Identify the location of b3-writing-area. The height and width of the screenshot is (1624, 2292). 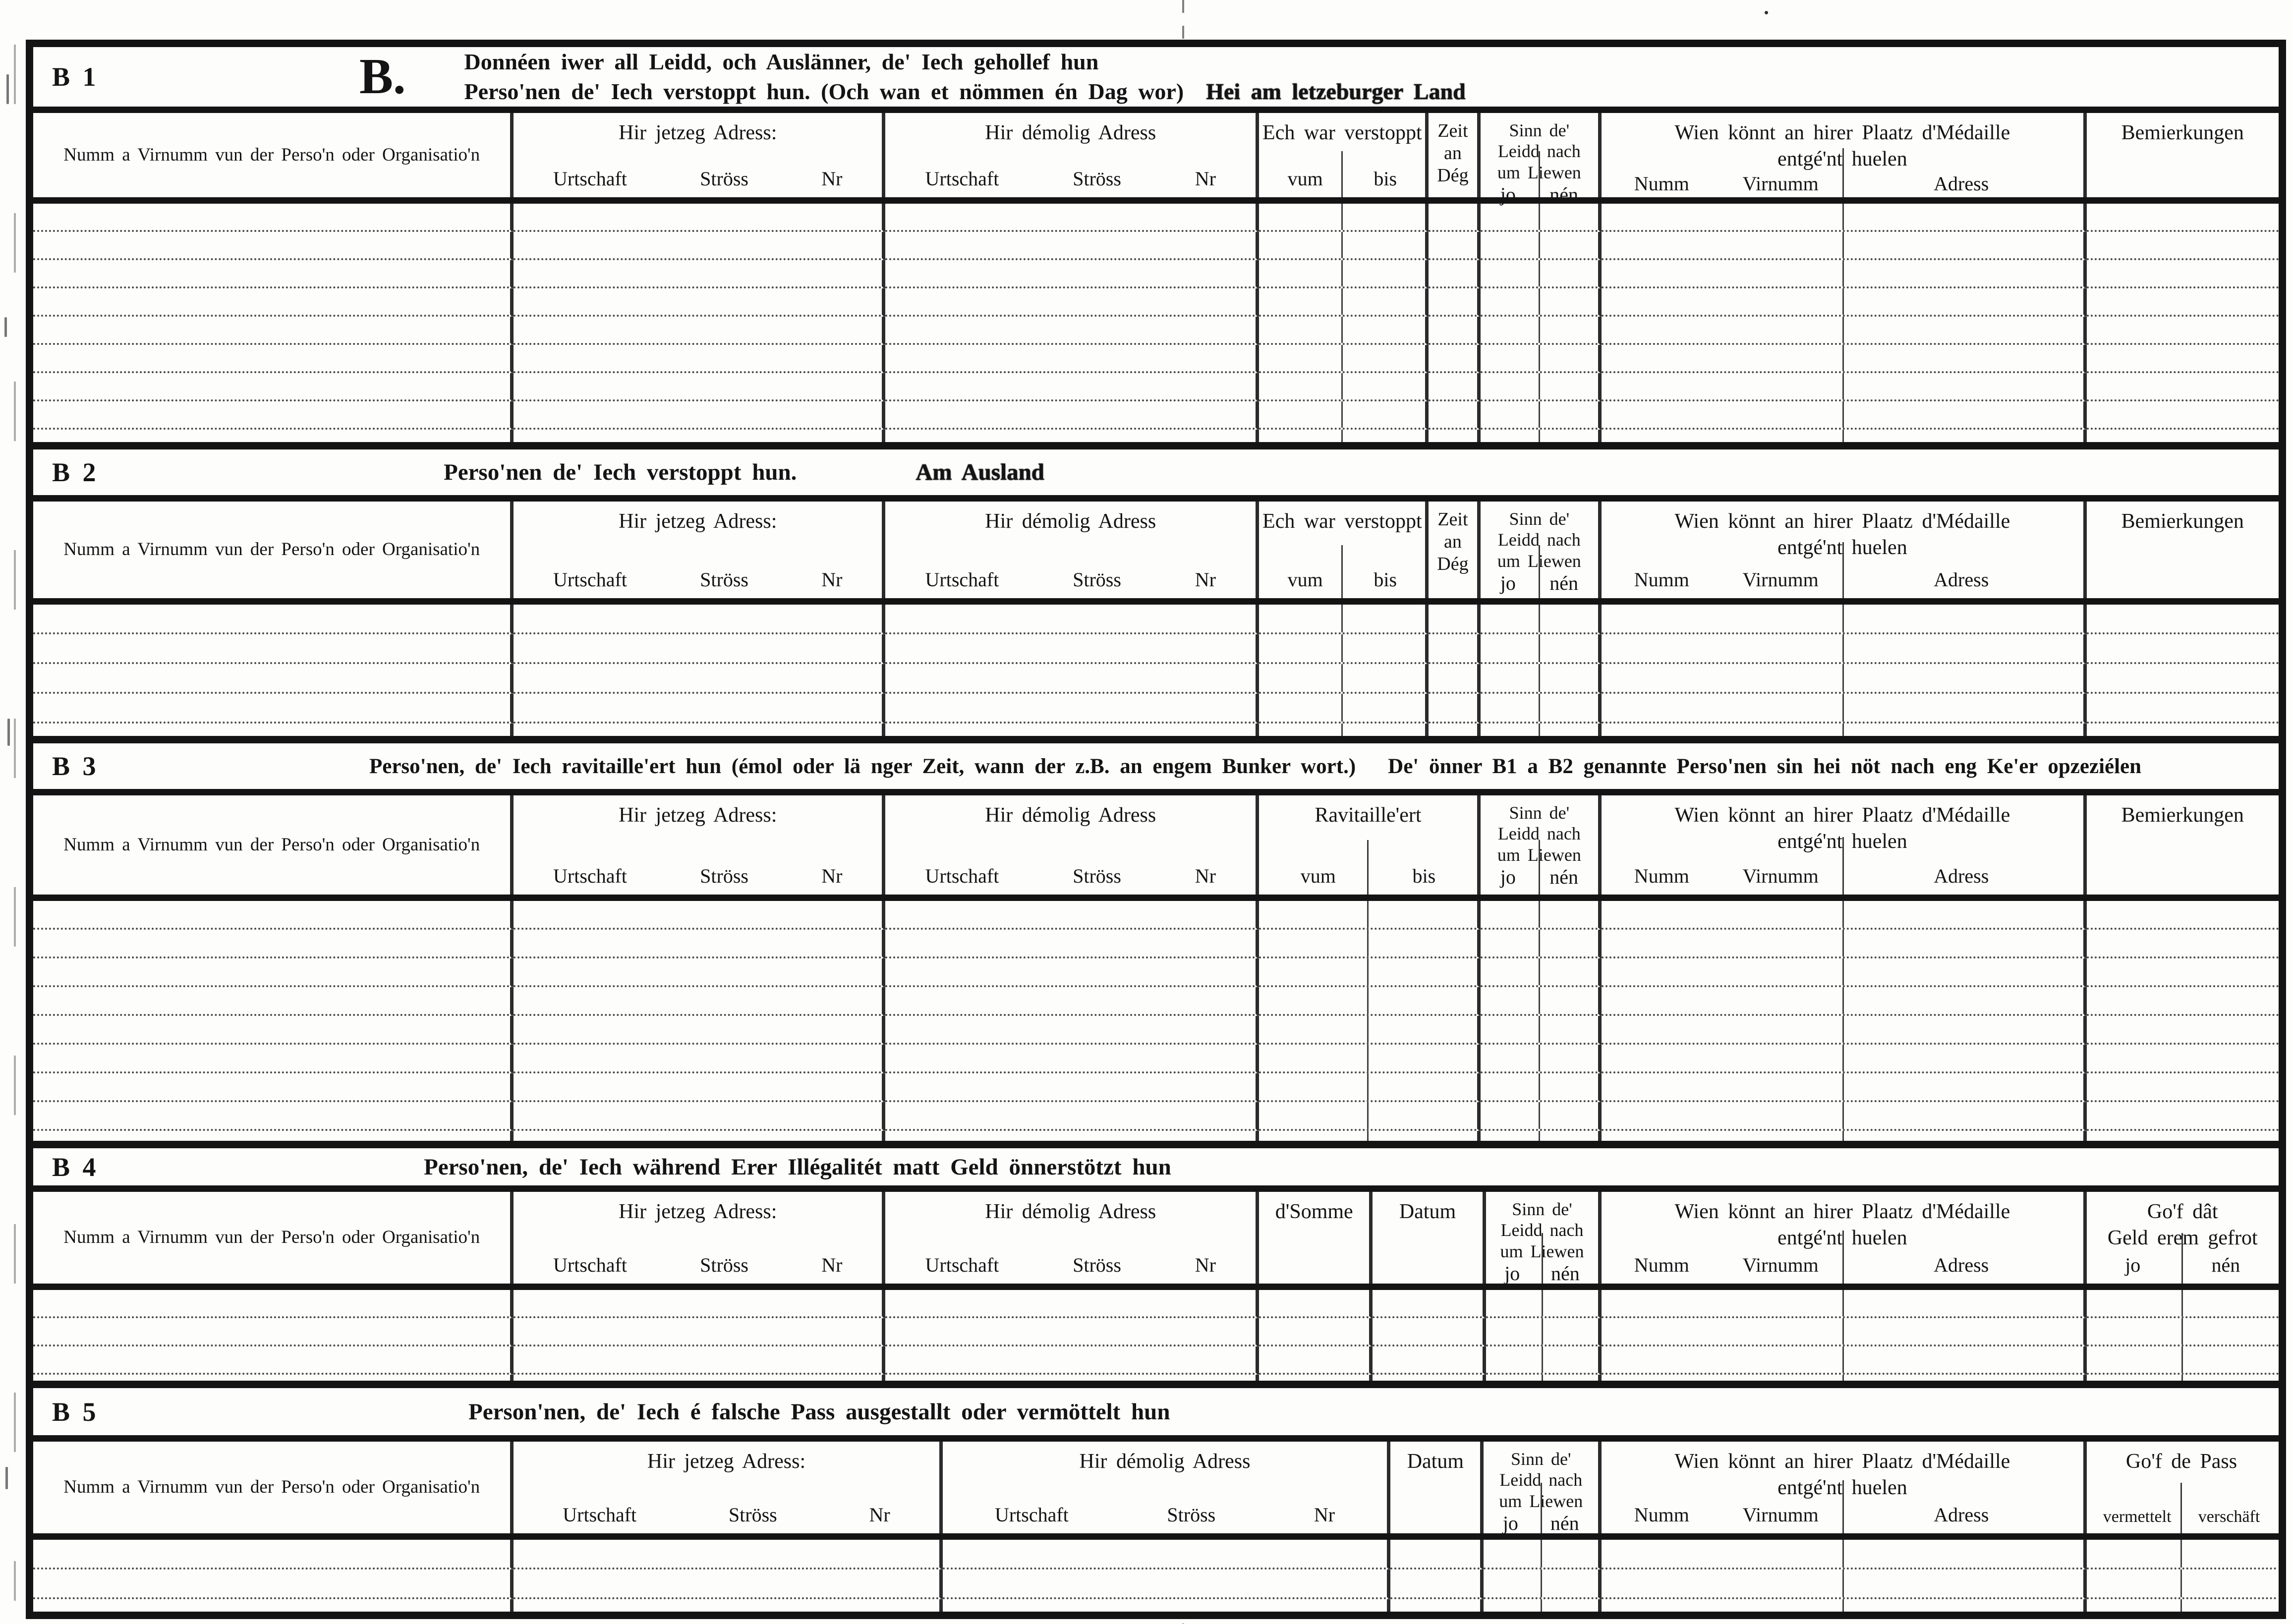
(1156, 1021).